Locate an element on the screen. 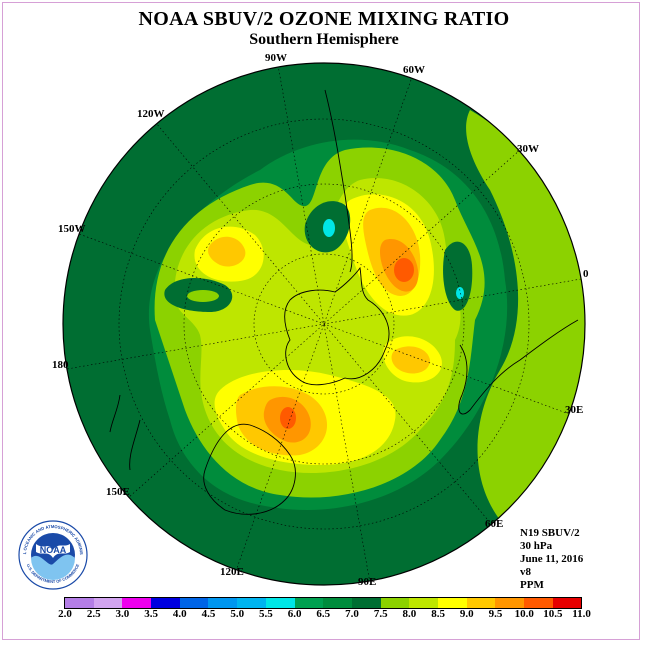 Image resolution: width=648 pixels, height=648 pixels. lon-label-180: 180 is located at coordinates (60, 365).